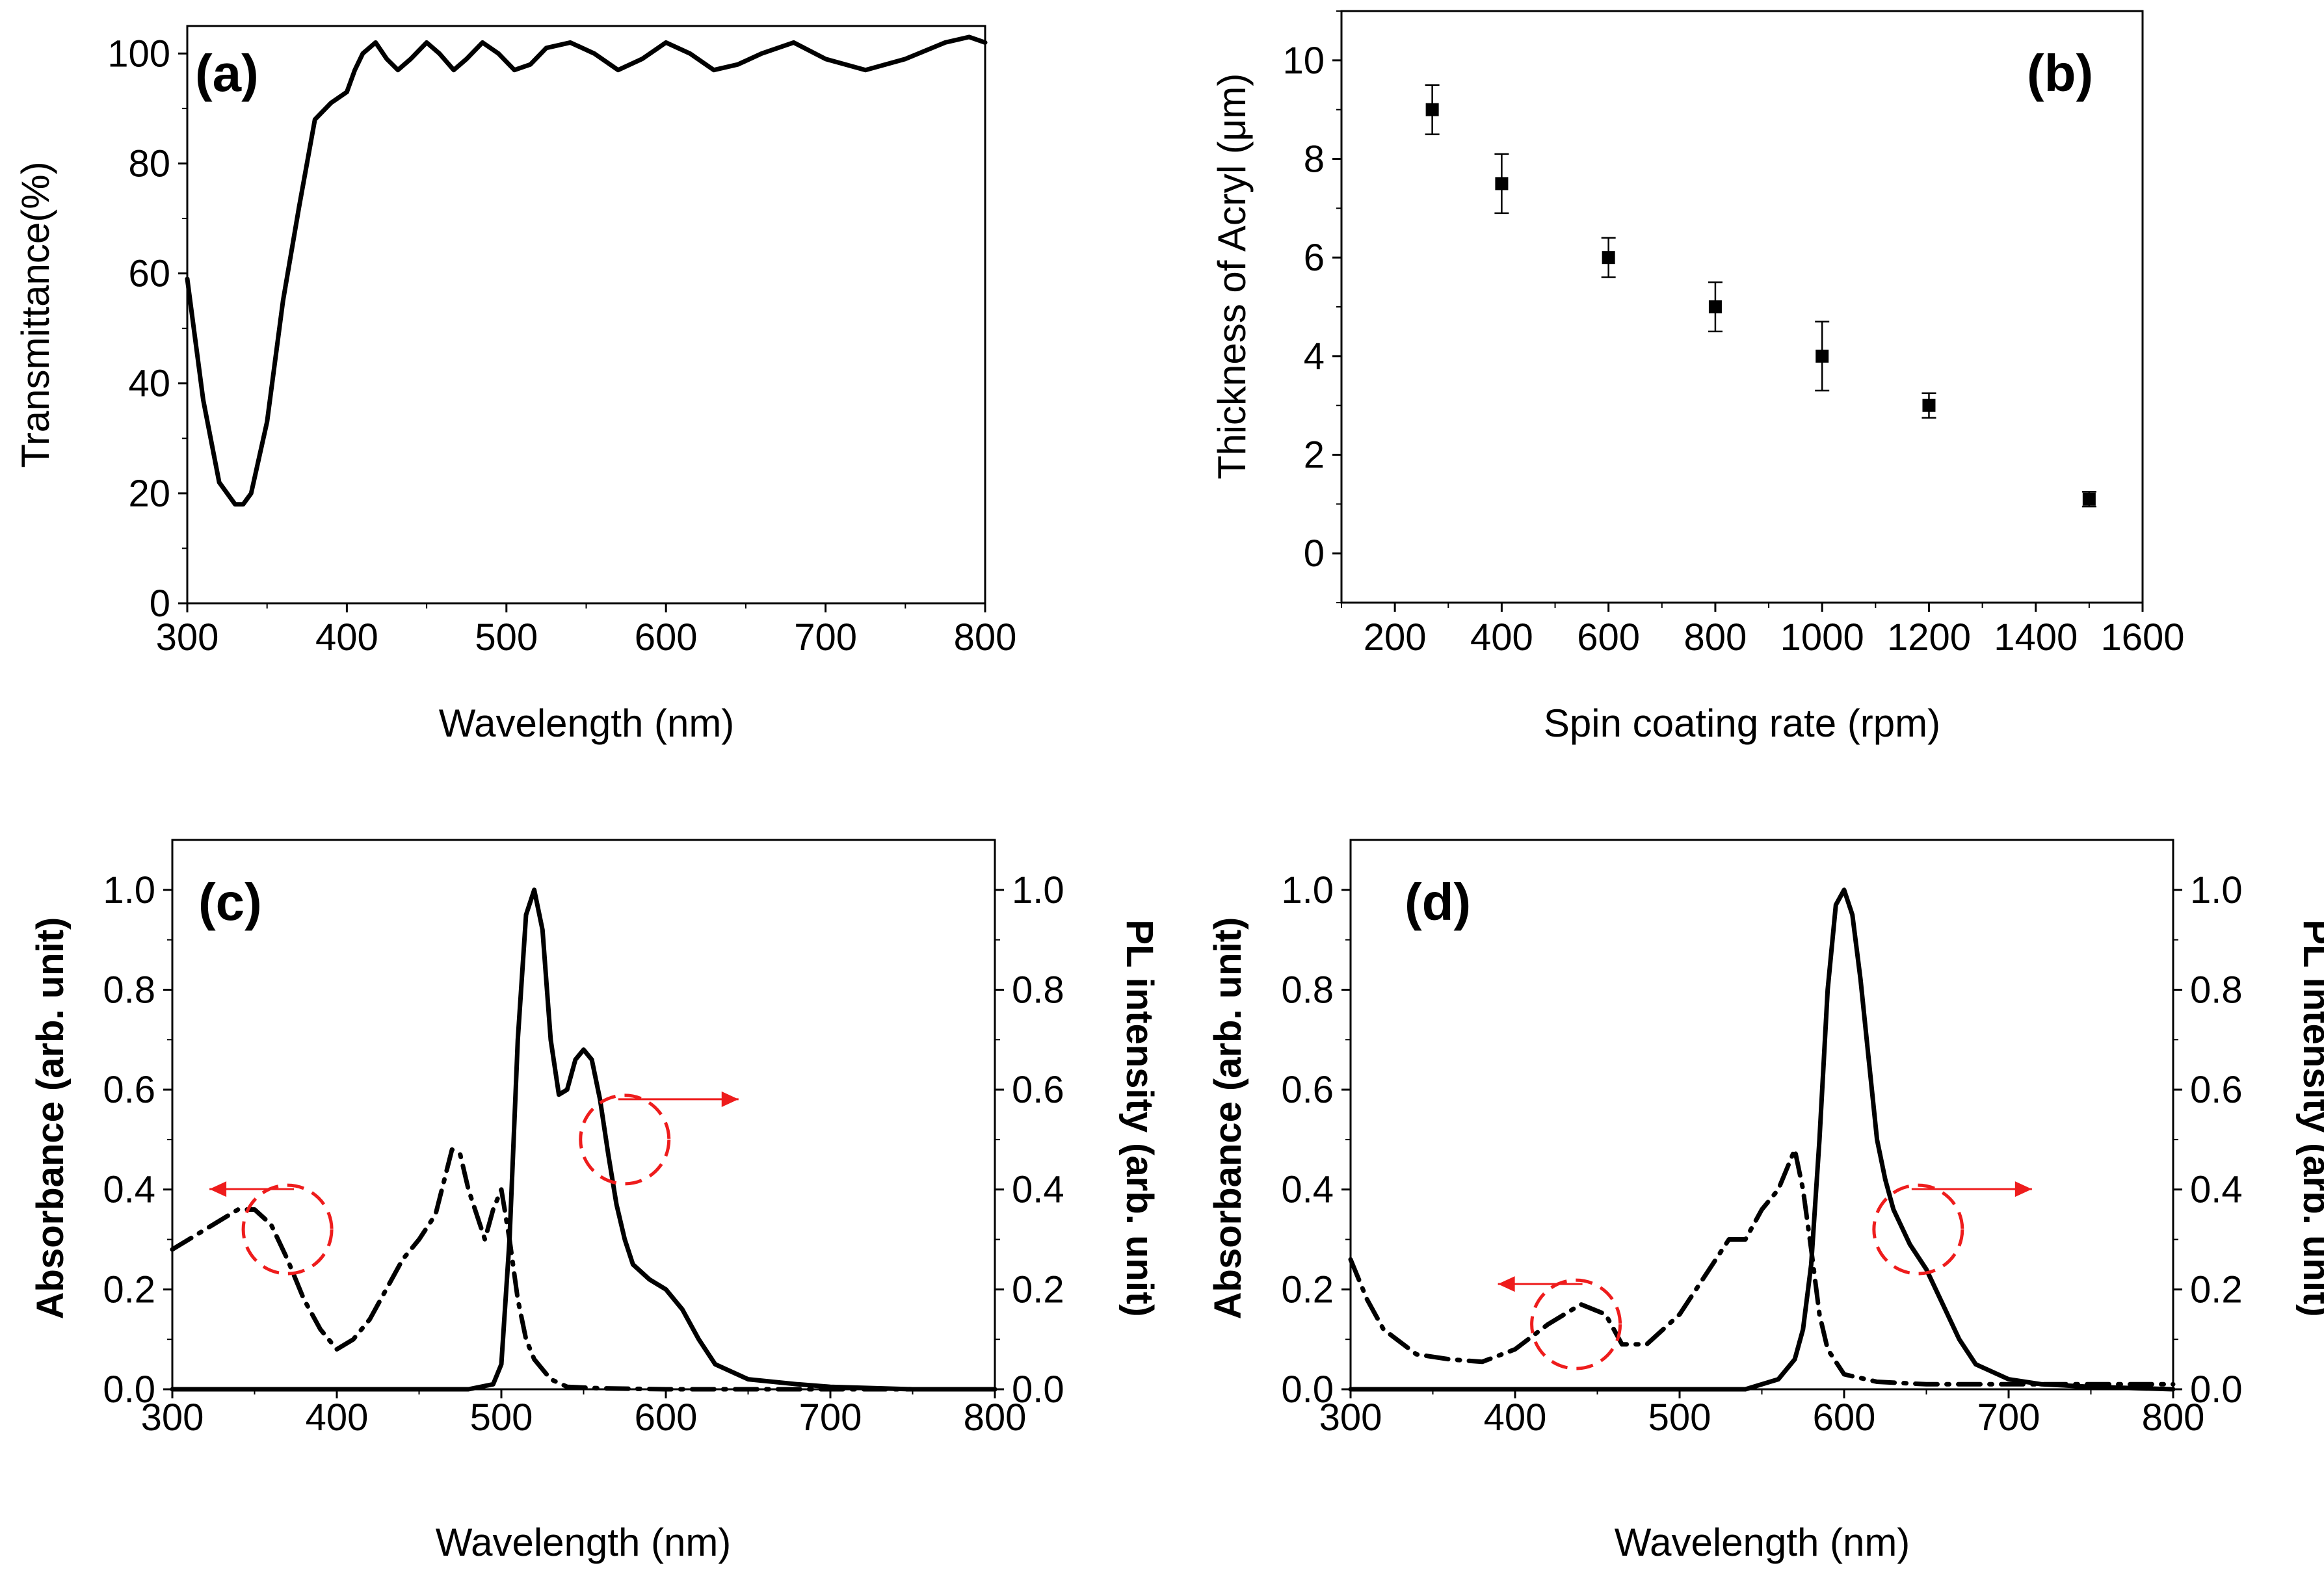 The height and width of the screenshot is (1570, 2324). Describe the element at coordinates (227, 73) in the screenshot. I see `panel-label: (a)` at that location.